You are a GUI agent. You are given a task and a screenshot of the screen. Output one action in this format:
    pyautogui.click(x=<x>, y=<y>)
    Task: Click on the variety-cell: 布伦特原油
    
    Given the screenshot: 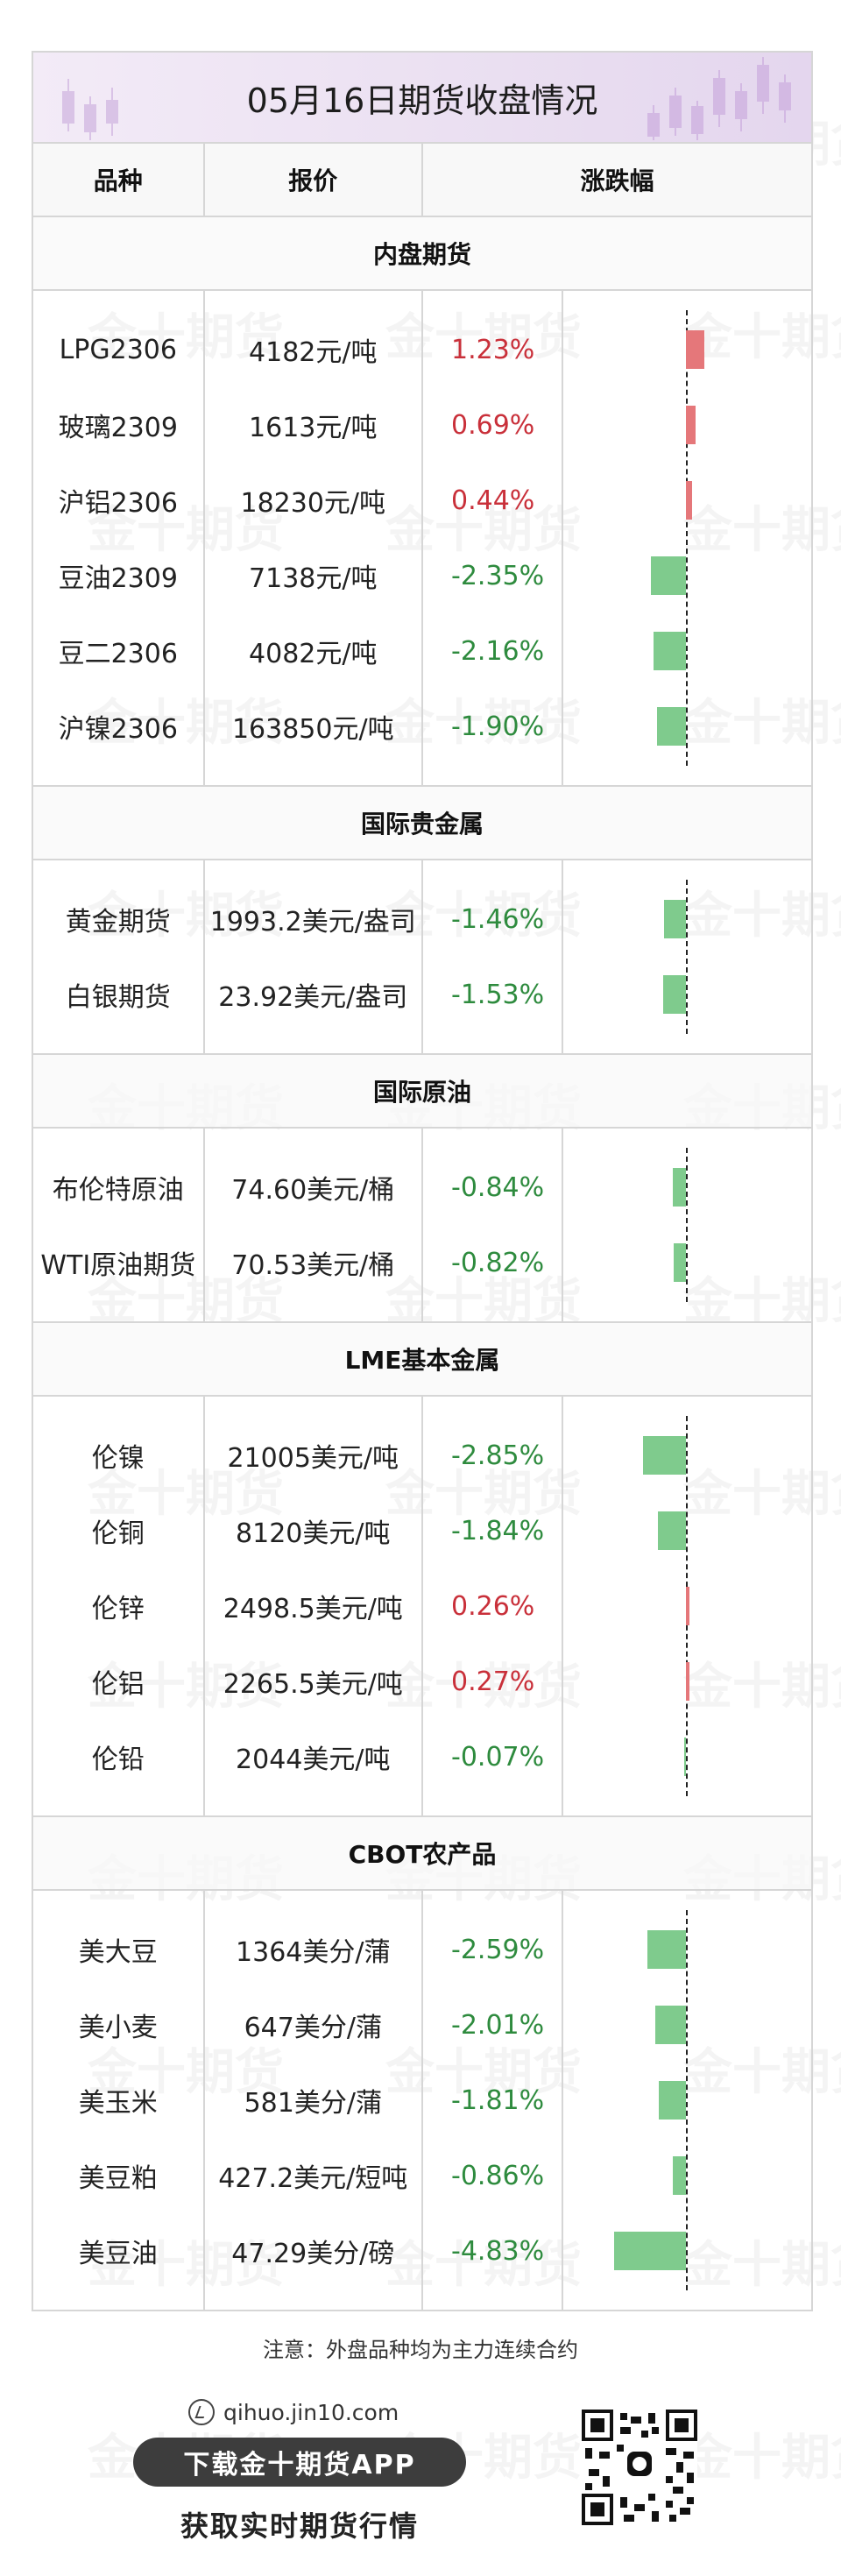 What is the action you would take?
    pyautogui.click(x=118, y=1190)
    